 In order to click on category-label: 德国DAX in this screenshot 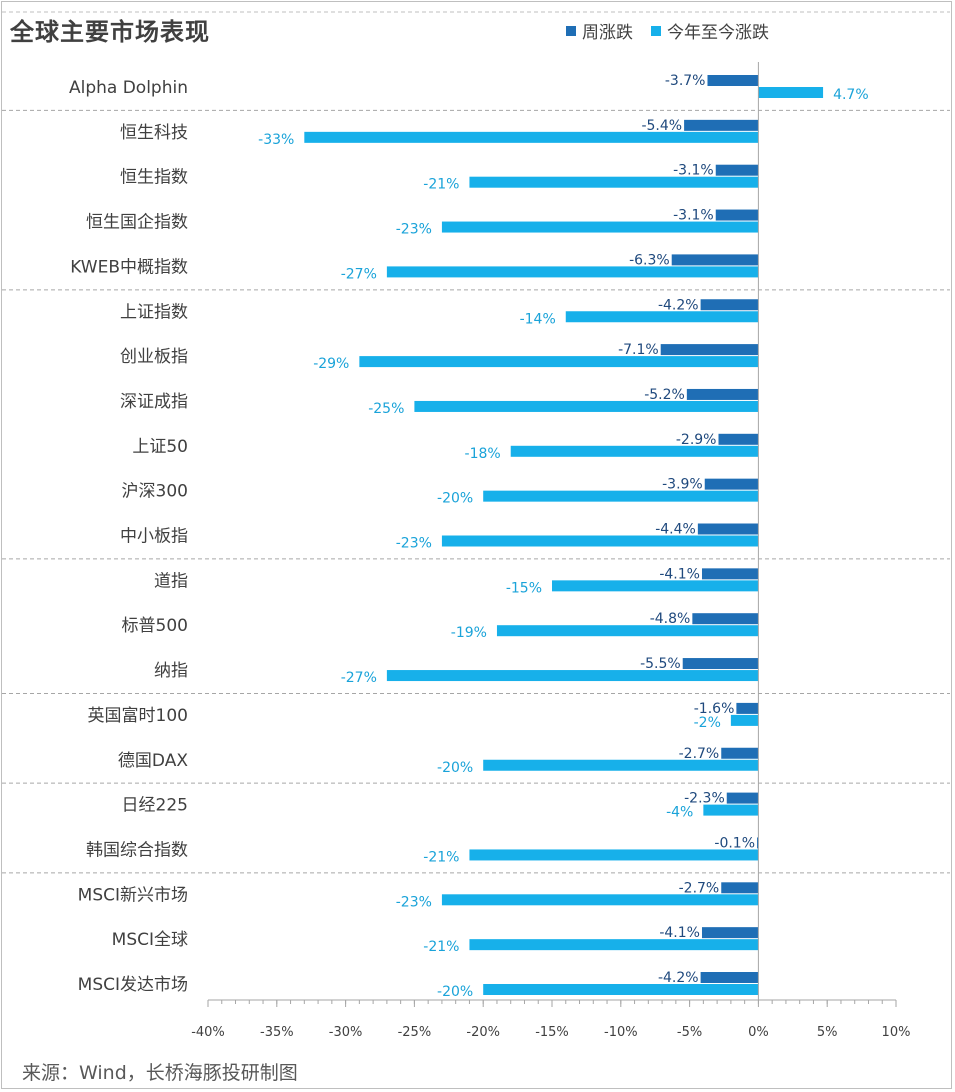, I will do `click(153, 761)`.